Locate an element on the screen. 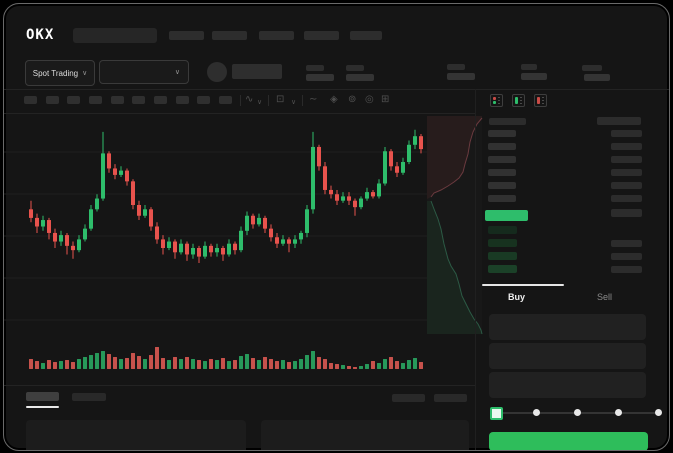 This screenshot has height=453, width=673. bottom-tab is located at coordinates (89, 397).